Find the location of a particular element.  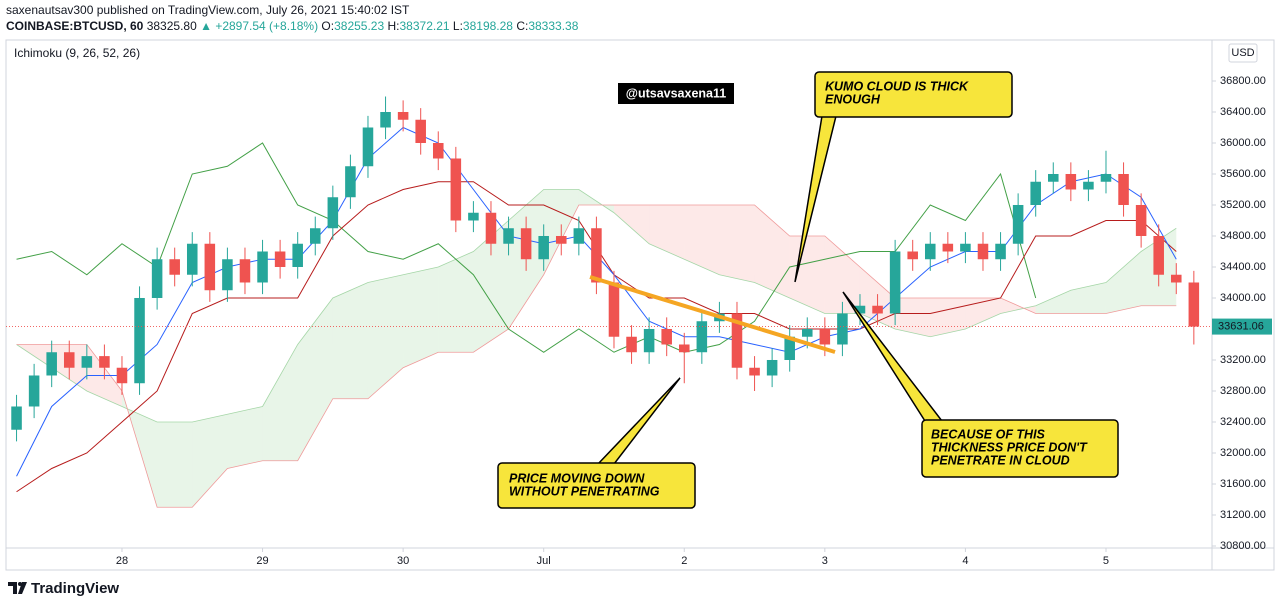

callout-text: KUMO CLOUD IS THICK is located at coordinates (897, 86).